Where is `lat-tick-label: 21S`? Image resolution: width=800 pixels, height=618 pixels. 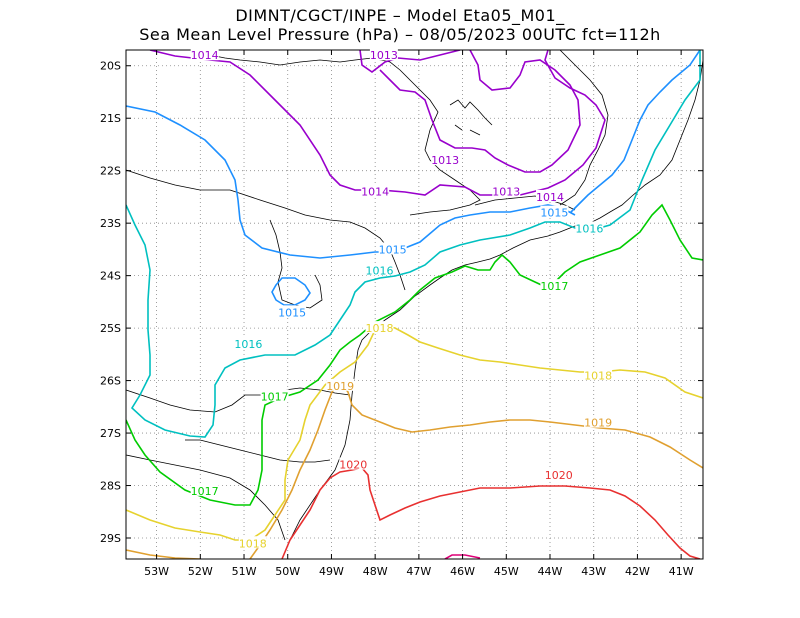
lat-tick-label: 21S is located at coordinates (110, 118).